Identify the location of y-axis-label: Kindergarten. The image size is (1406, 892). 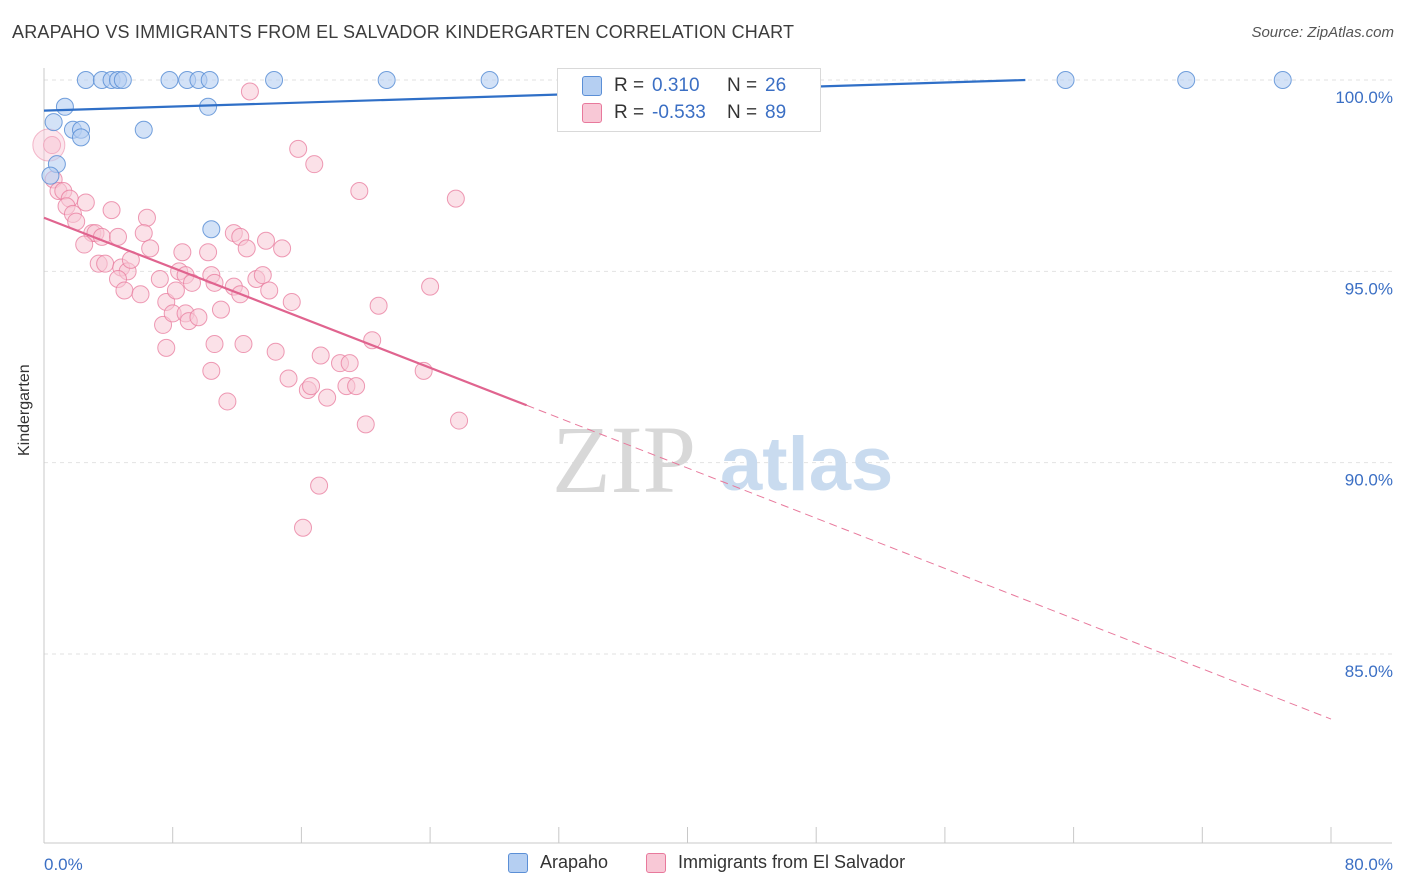
(24, 410).